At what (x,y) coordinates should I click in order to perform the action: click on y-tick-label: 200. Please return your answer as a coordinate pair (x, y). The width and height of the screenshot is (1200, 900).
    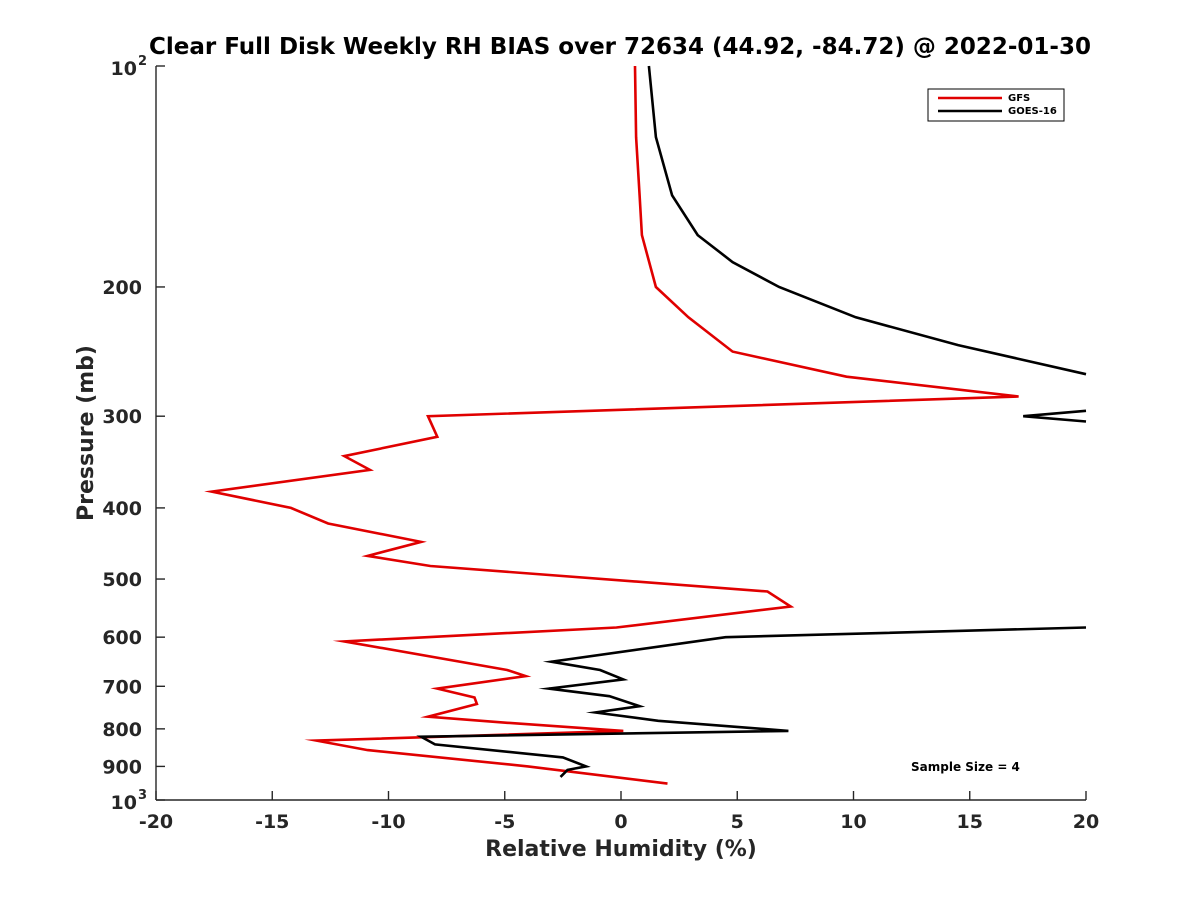
    Looking at the image, I should click on (122, 288).